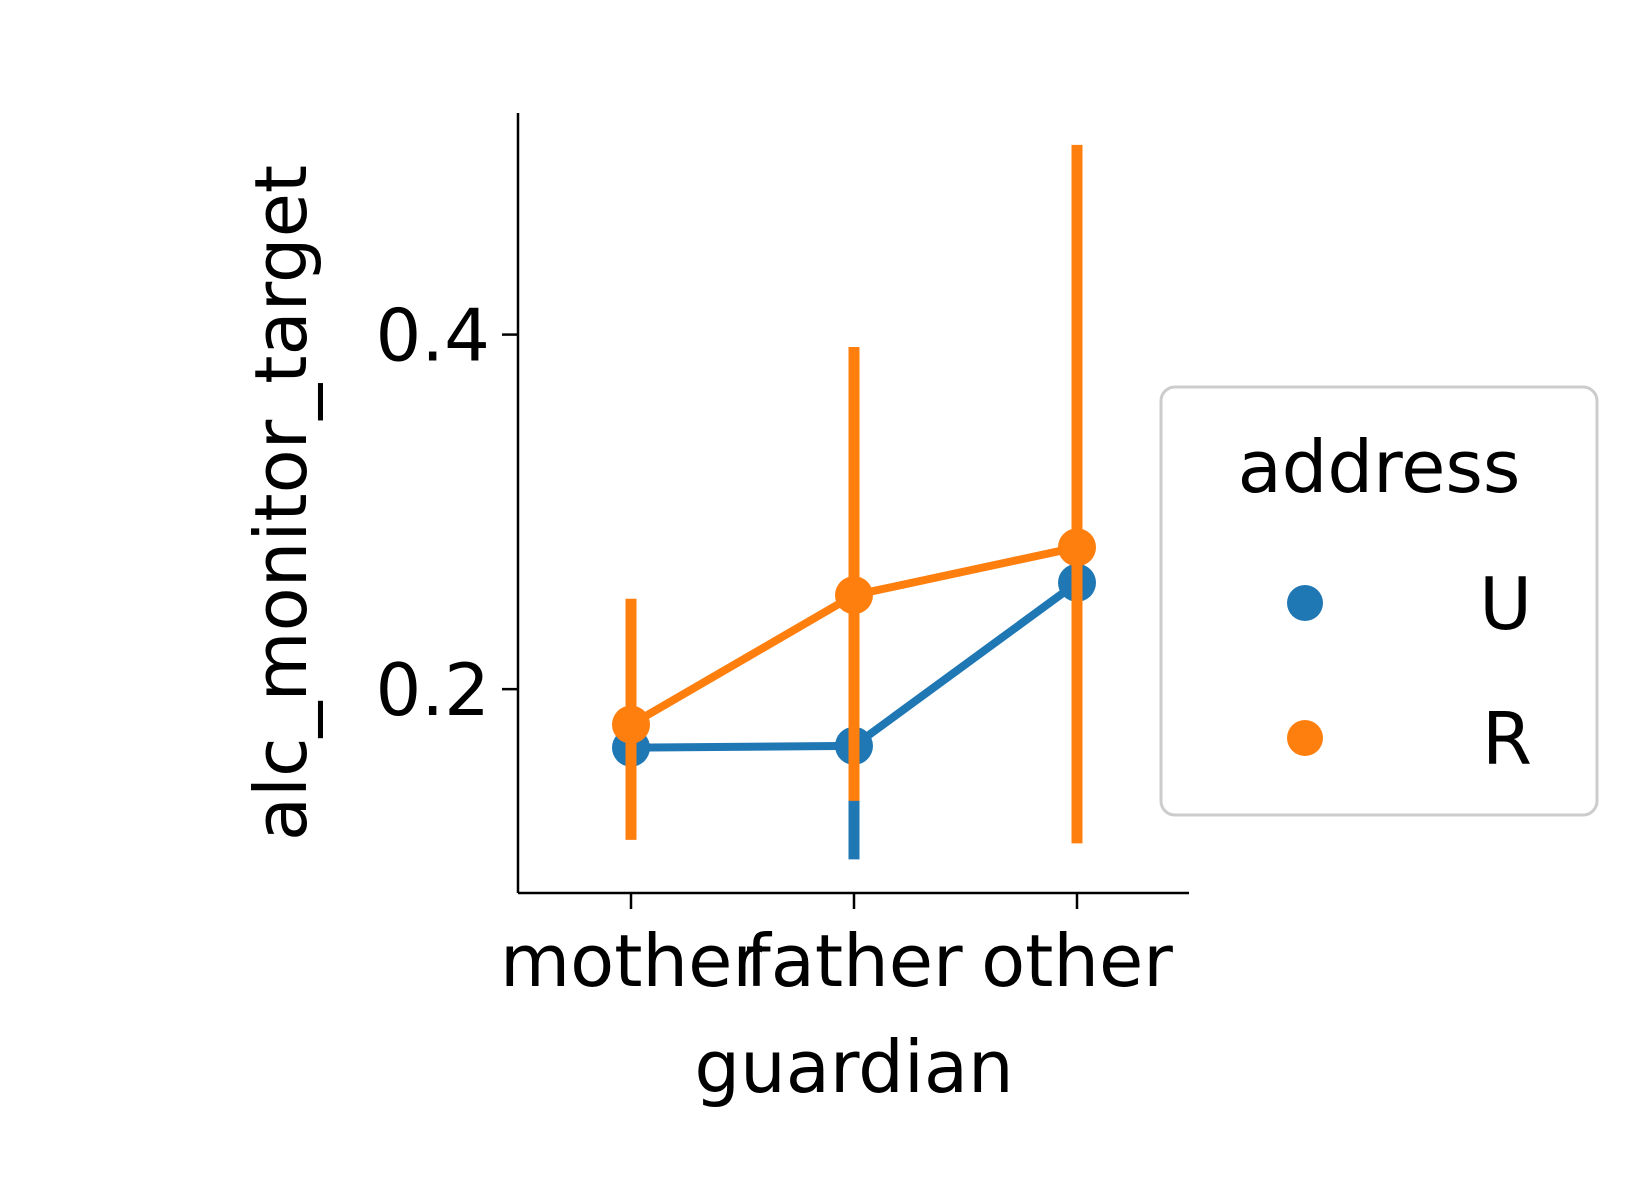 This screenshot has width=1636, height=1200. What do you see at coordinates (432, 336) in the screenshot?
I see `y-tick-label: 0.4` at bounding box center [432, 336].